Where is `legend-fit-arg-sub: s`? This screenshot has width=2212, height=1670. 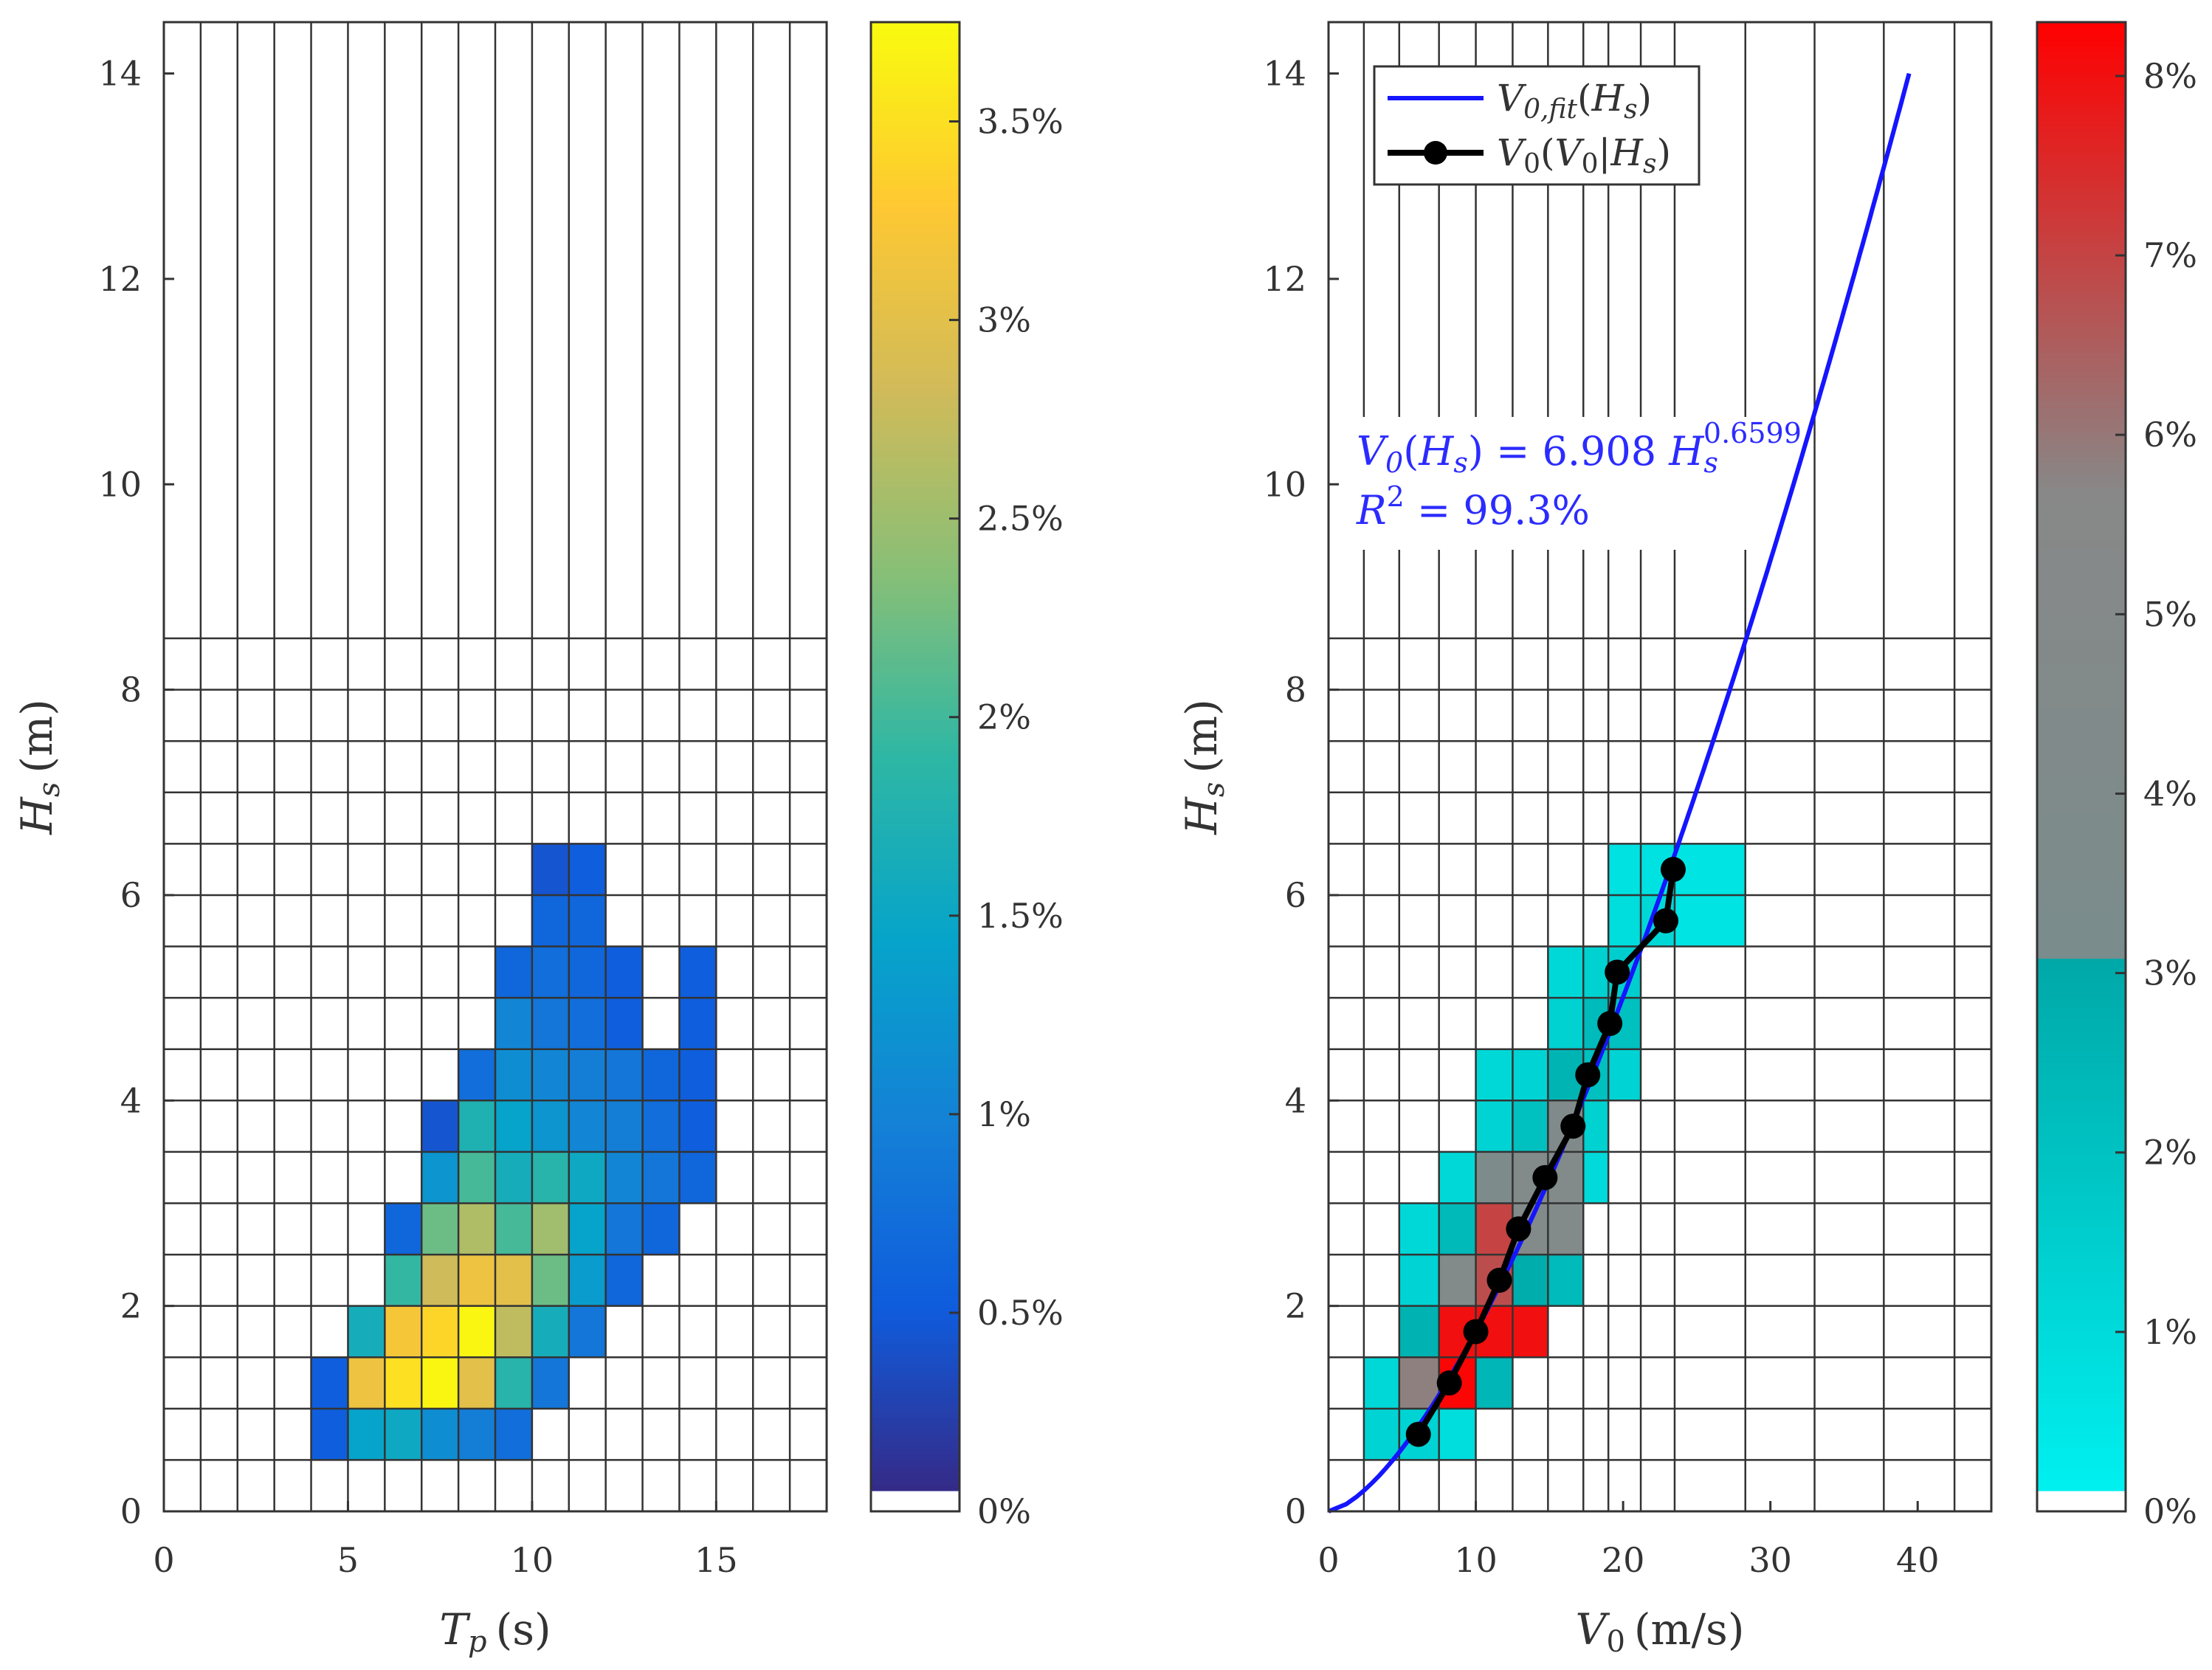
legend-fit-arg-sub: s is located at coordinates (1630, 109).